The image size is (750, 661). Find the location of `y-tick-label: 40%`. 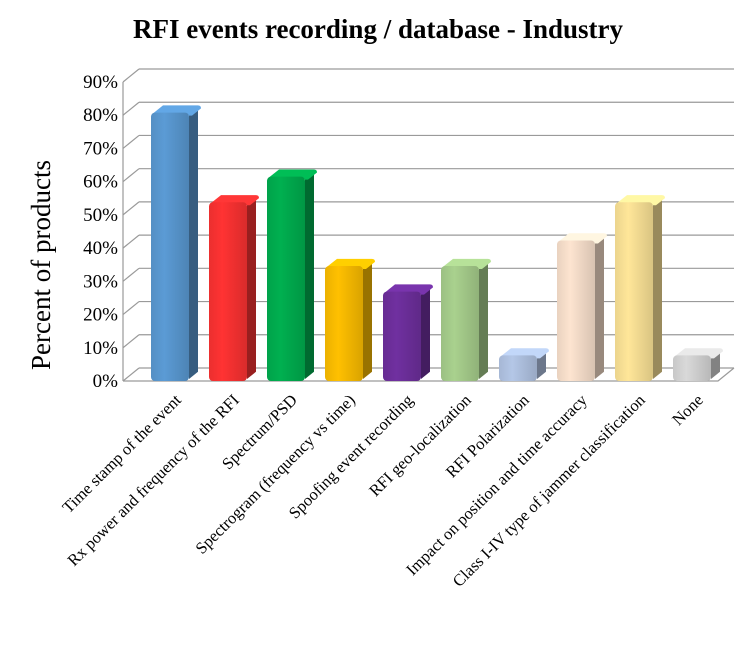

y-tick-label: 40% is located at coordinates (100, 248).